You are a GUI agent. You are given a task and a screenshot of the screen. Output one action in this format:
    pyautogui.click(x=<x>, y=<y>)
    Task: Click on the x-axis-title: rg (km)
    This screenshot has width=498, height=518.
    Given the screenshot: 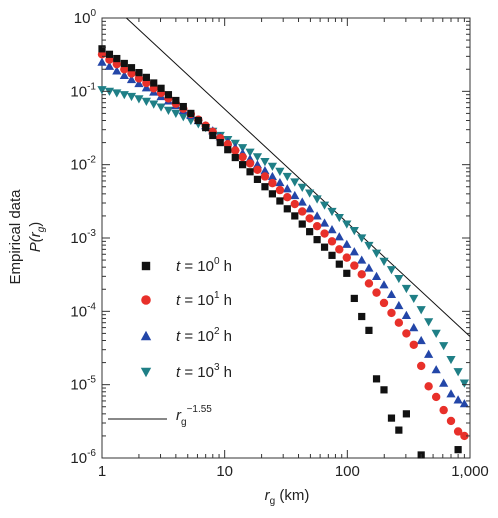 What is the action you would take?
    pyautogui.click(x=287, y=497)
    